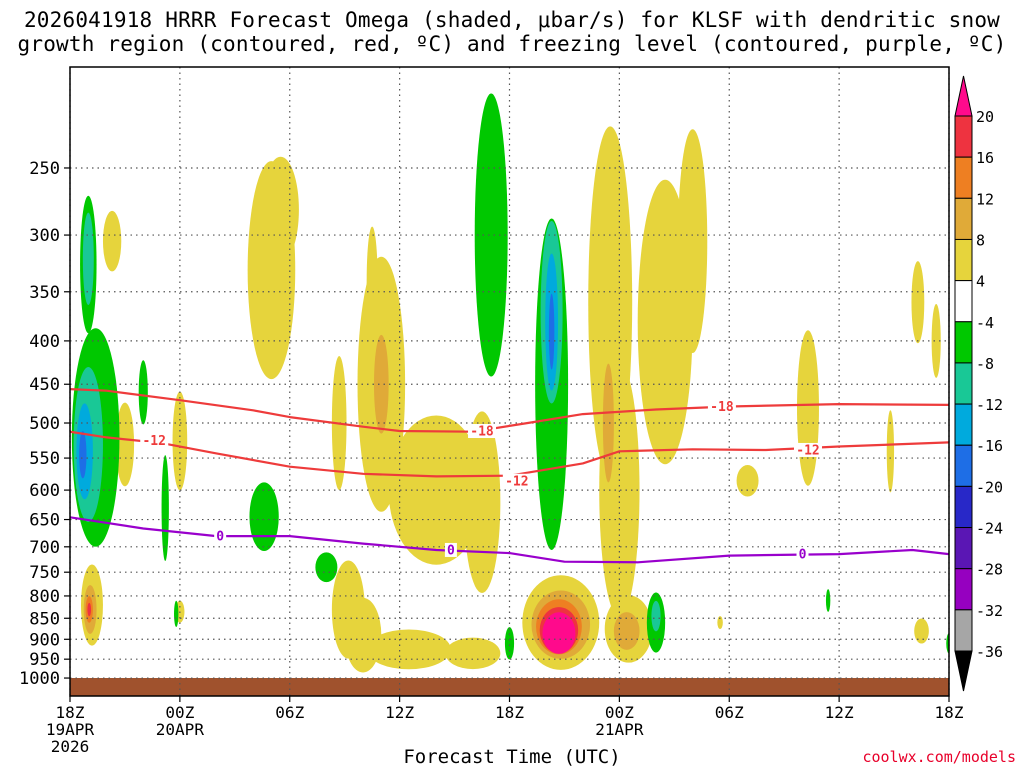 The width and height of the screenshot is (1024, 768). Describe the element at coordinates (989, 405) in the screenshot. I see `colorbar-label: -12` at that location.